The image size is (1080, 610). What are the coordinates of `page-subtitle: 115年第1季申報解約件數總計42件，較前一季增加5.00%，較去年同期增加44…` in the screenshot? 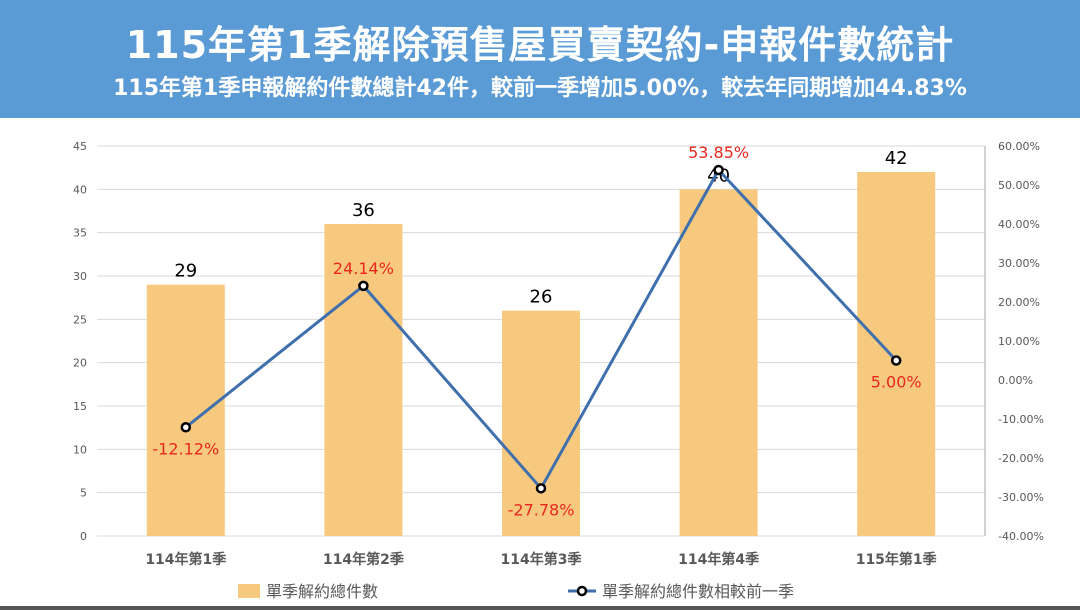 It's located at (540, 88).